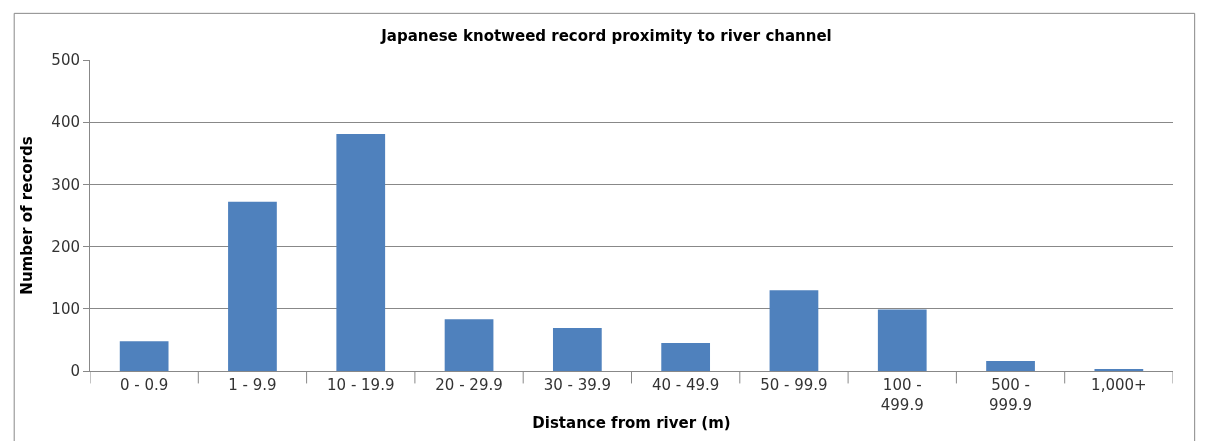 This screenshot has width=1213, height=441. I want to click on x-tick-label: 0 - 0.9, so click(144, 385).